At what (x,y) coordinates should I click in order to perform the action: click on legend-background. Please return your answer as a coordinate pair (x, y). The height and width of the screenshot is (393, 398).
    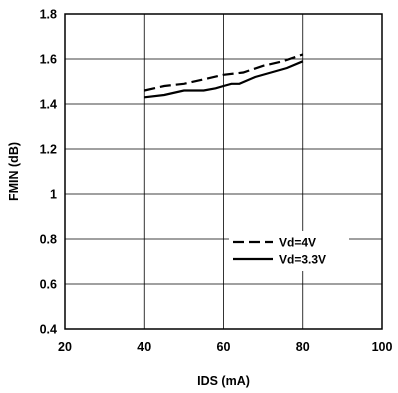
    Looking at the image, I should click on (289, 251).